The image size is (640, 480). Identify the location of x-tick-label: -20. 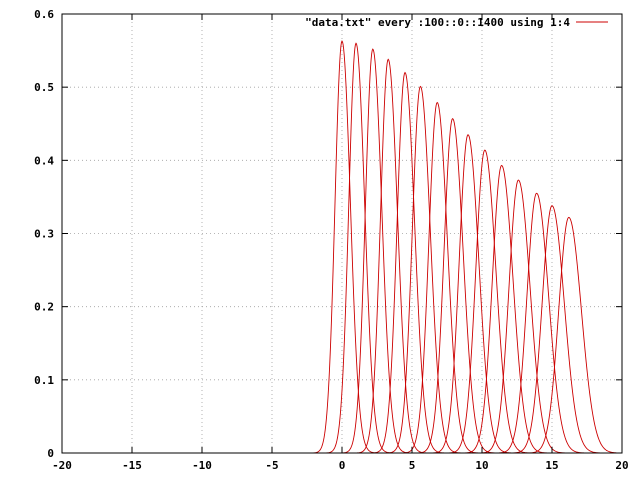
(62, 465).